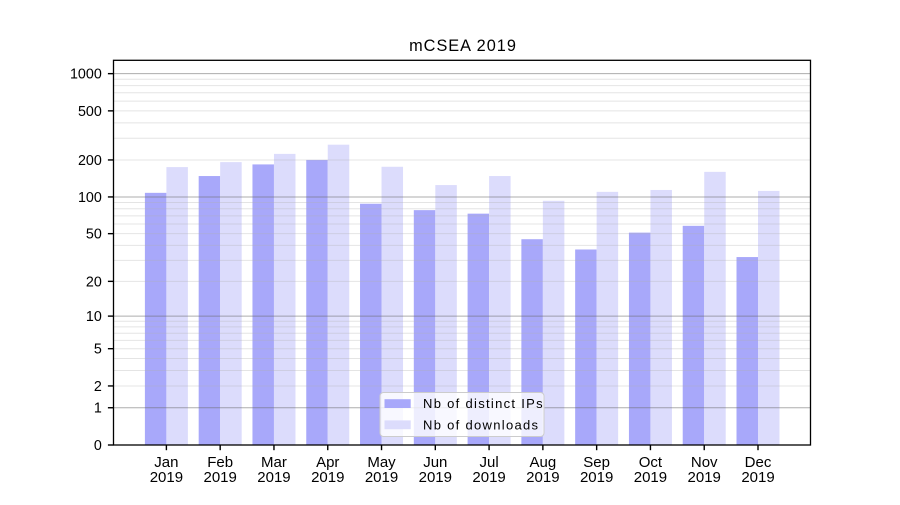 The width and height of the screenshot is (900, 505). Describe the element at coordinates (166, 462) in the screenshot. I see `svg-text: Jan` at that location.